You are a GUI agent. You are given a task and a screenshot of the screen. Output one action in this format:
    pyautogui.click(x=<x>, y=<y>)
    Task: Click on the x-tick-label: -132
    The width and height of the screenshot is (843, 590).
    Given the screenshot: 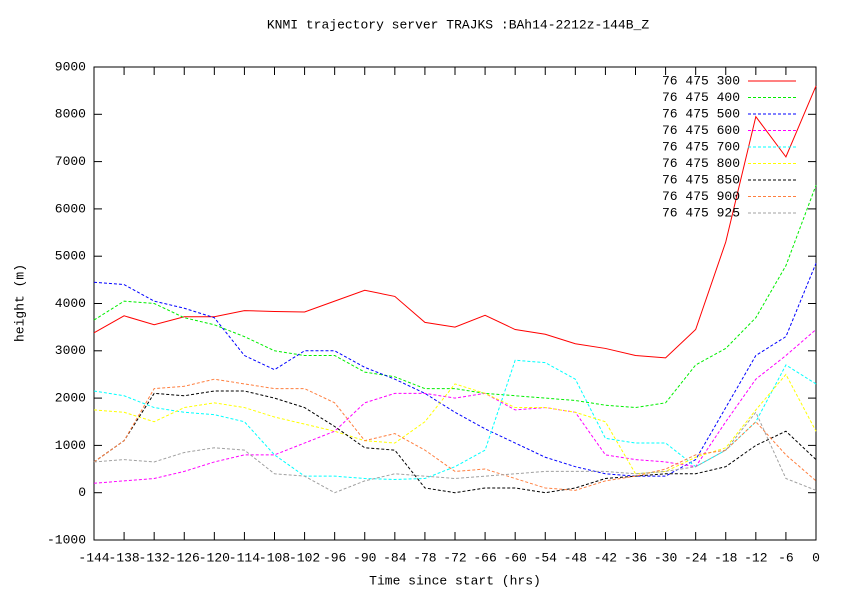 What is the action you would take?
    pyautogui.click(x=154, y=557)
    